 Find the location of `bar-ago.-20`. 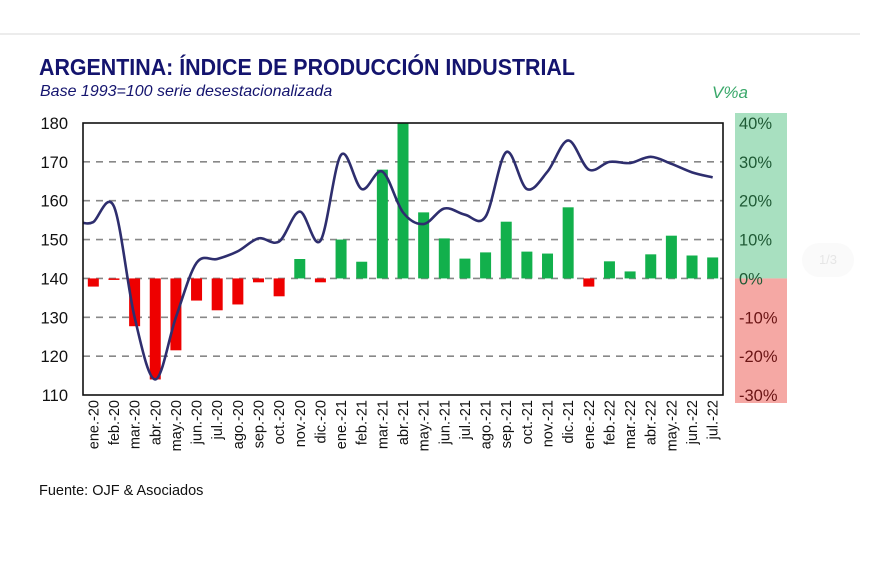

bar-ago.-20 is located at coordinates (238, 291).